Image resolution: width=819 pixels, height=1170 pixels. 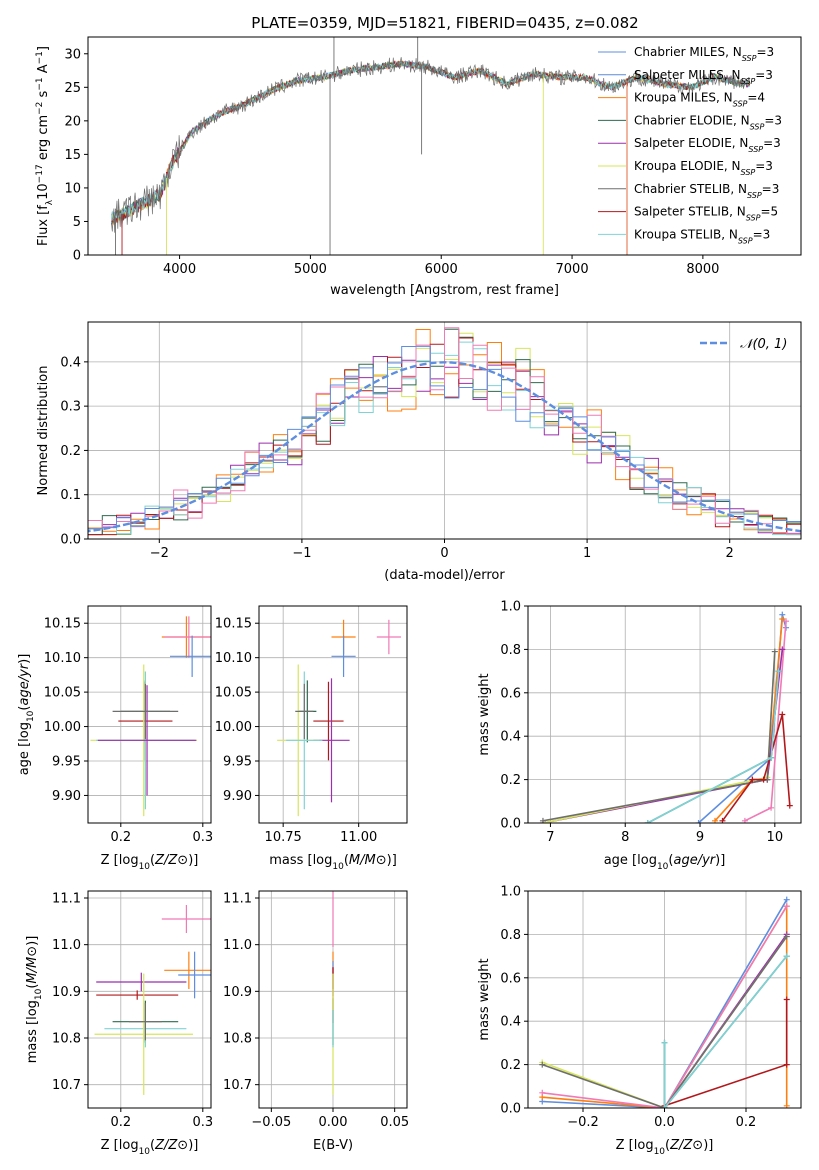 I want to click on y-axis-label: mass weight, so click(x=484, y=999).